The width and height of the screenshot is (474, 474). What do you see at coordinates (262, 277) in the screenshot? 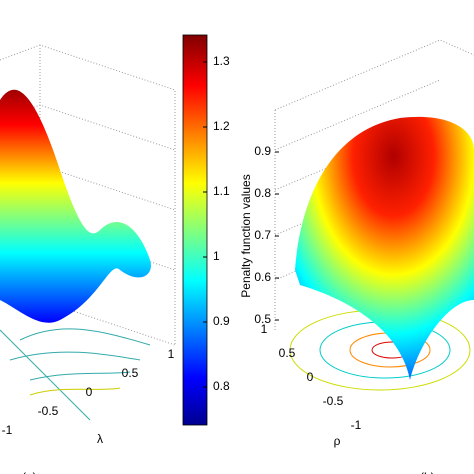
I see `tick-label: 0.6` at bounding box center [262, 277].